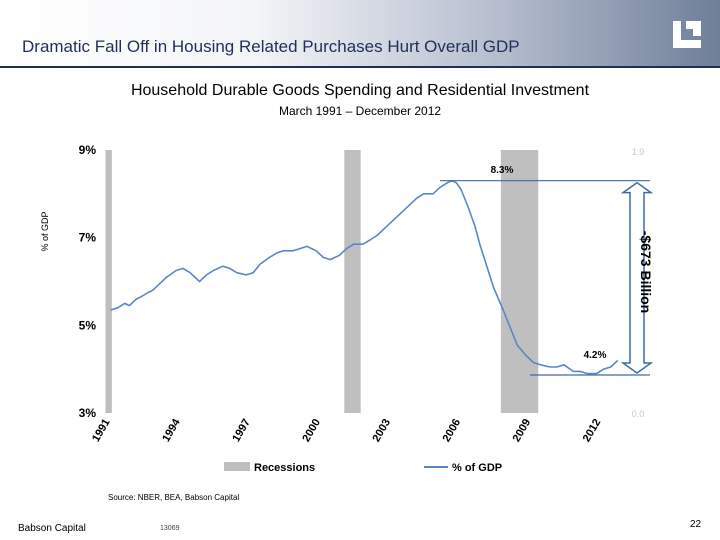  What do you see at coordinates (173, 497) in the screenshot?
I see `source-note: Source: NBER, BEA, Babson Capital` at bounding box center [173, 497].